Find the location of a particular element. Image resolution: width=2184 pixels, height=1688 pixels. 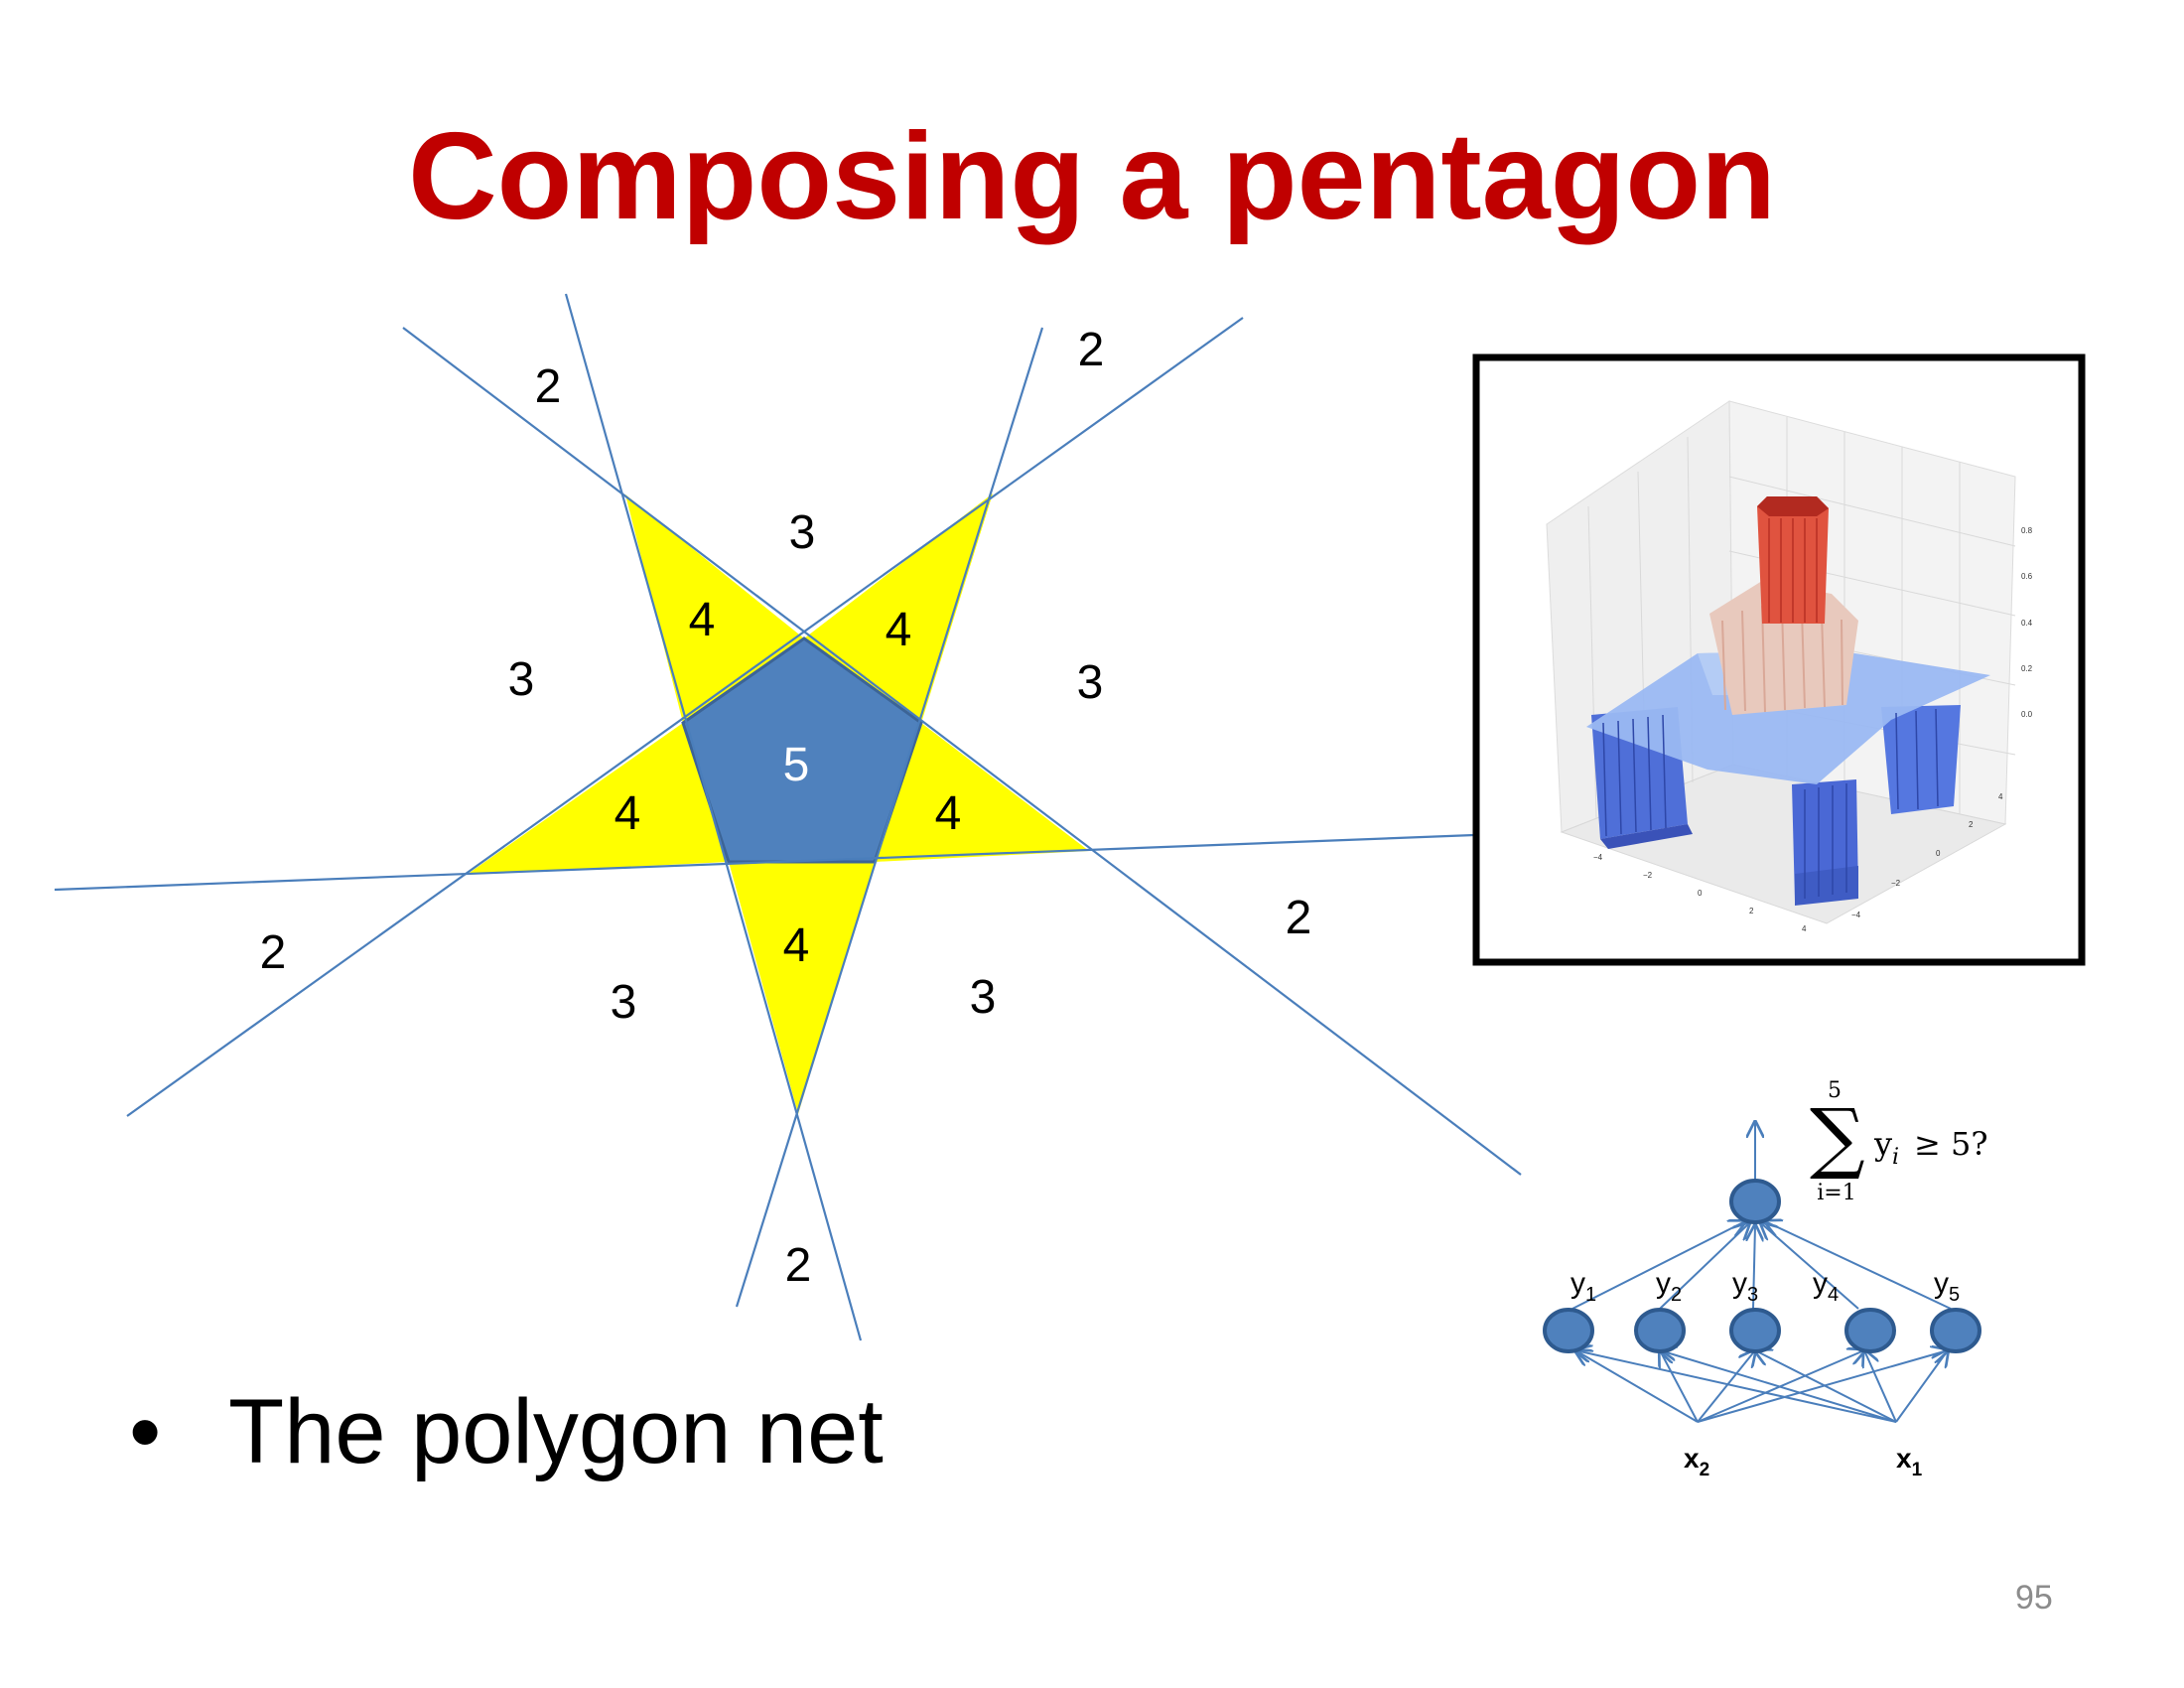

sum-lower-limit: i=1 is located at coordinates (1836, 1193).